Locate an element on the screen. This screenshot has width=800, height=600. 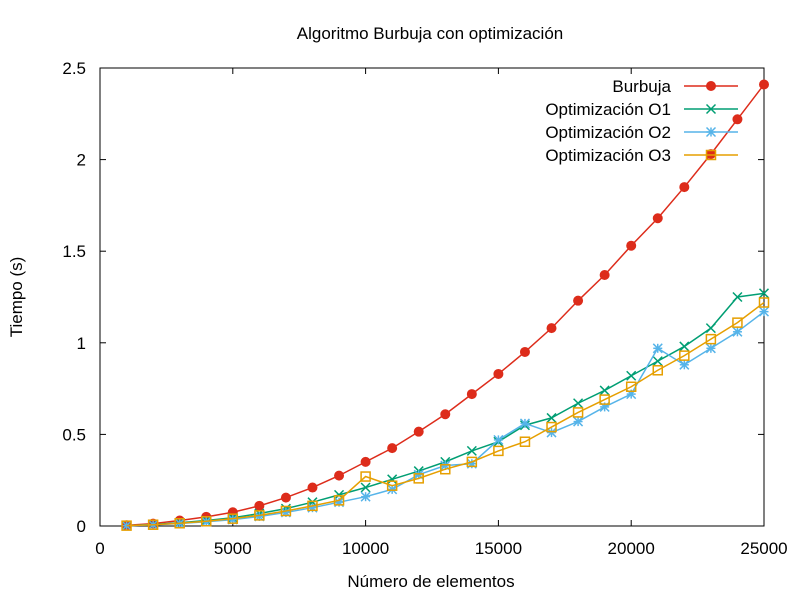
x-tick-label: 25000 is located at coordinates (763, 548).